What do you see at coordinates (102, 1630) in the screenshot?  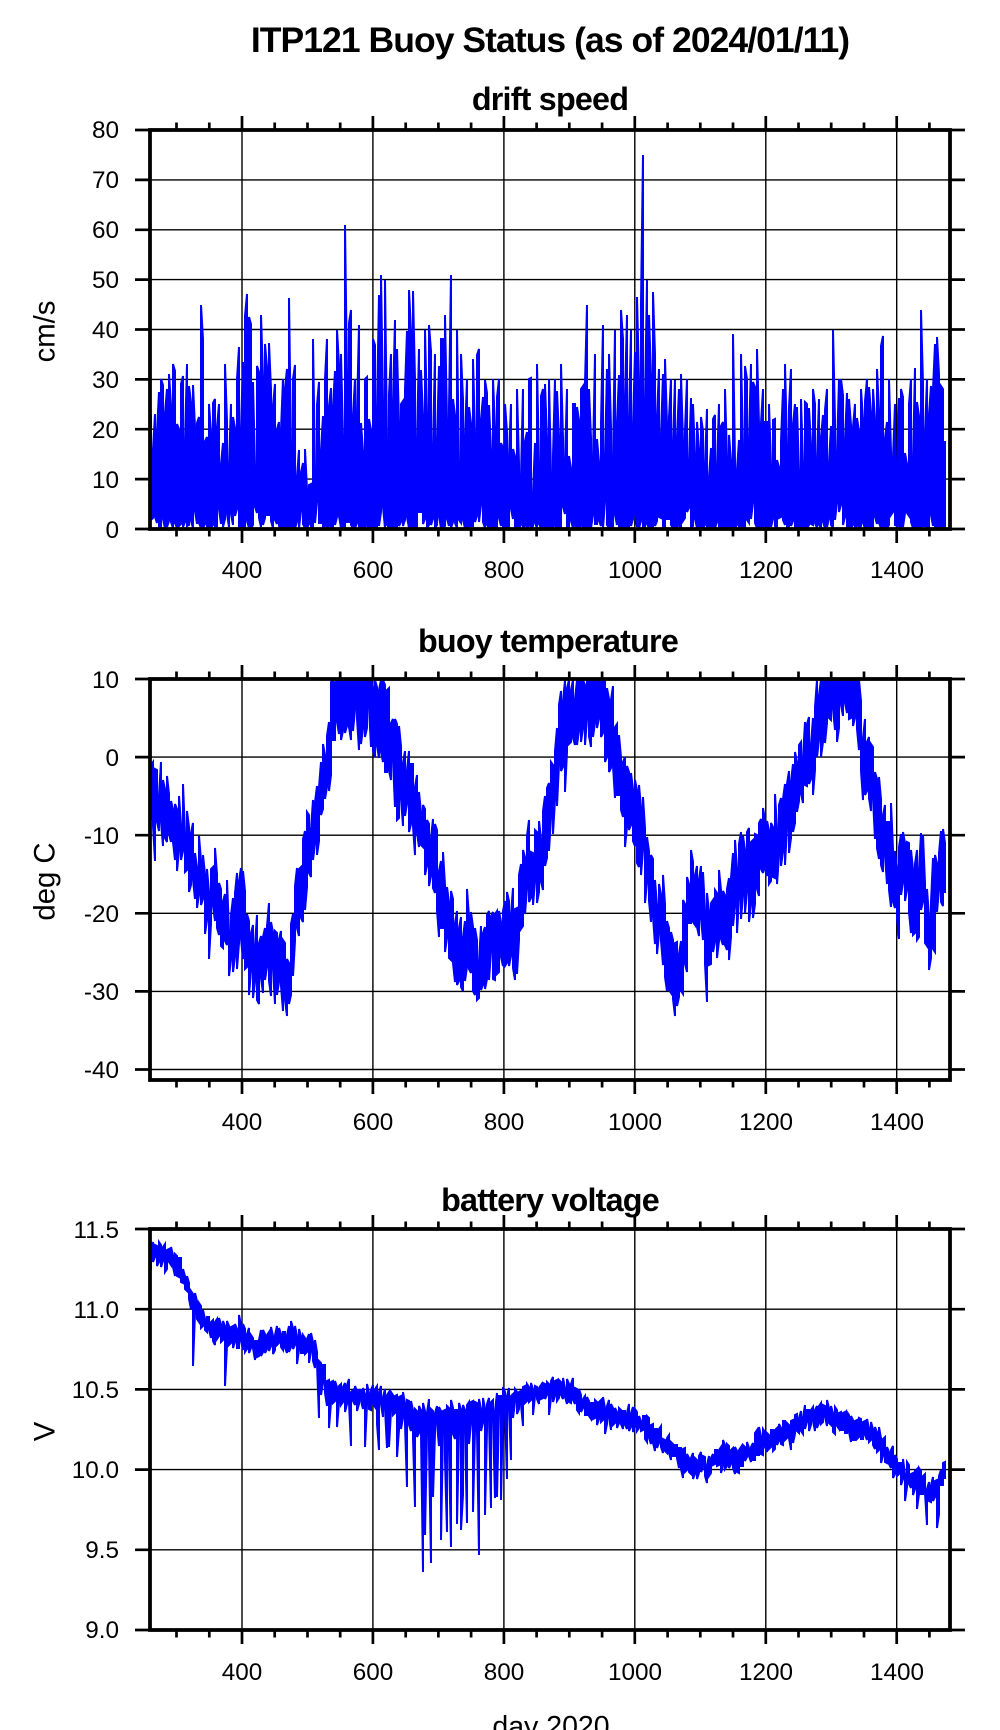 I see `svg-text: 9.0` at bounding box center [102, 1630].